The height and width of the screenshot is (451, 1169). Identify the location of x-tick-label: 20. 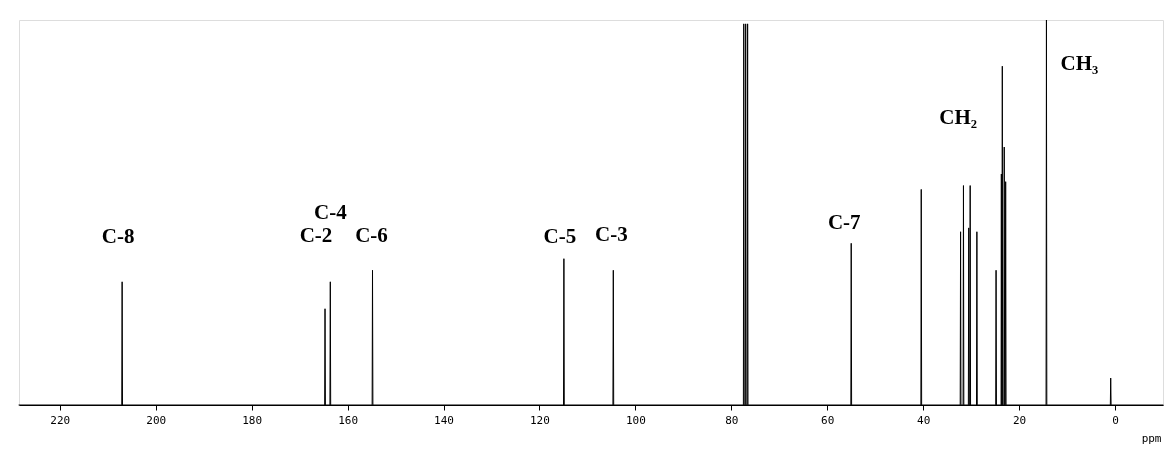
(1019, 420).